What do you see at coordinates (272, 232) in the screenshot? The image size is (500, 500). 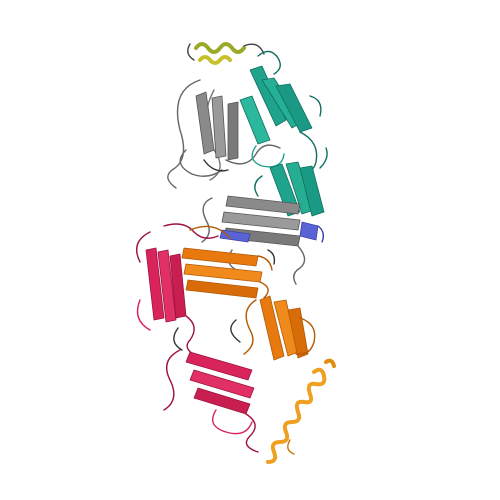 I see `blue-segment` at bounding box center [272, 232].